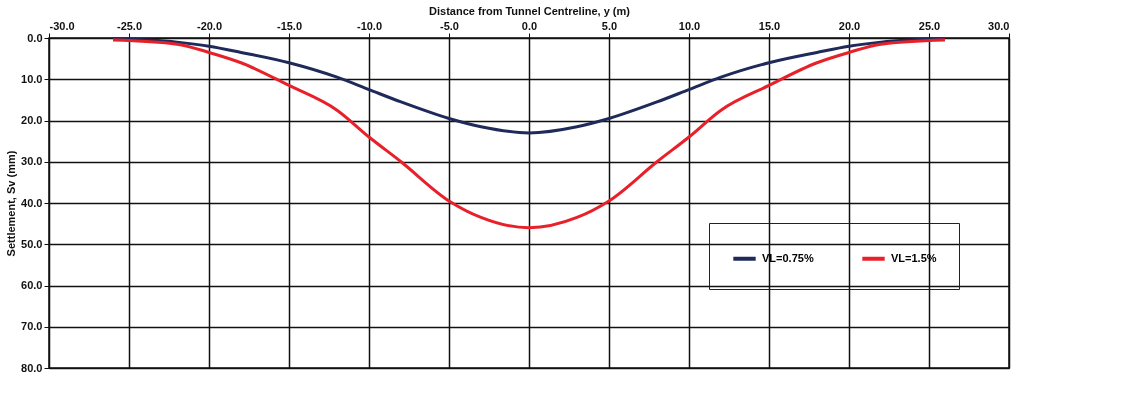  I want to click on x-tick-label: -5.0, so click(449, 25).